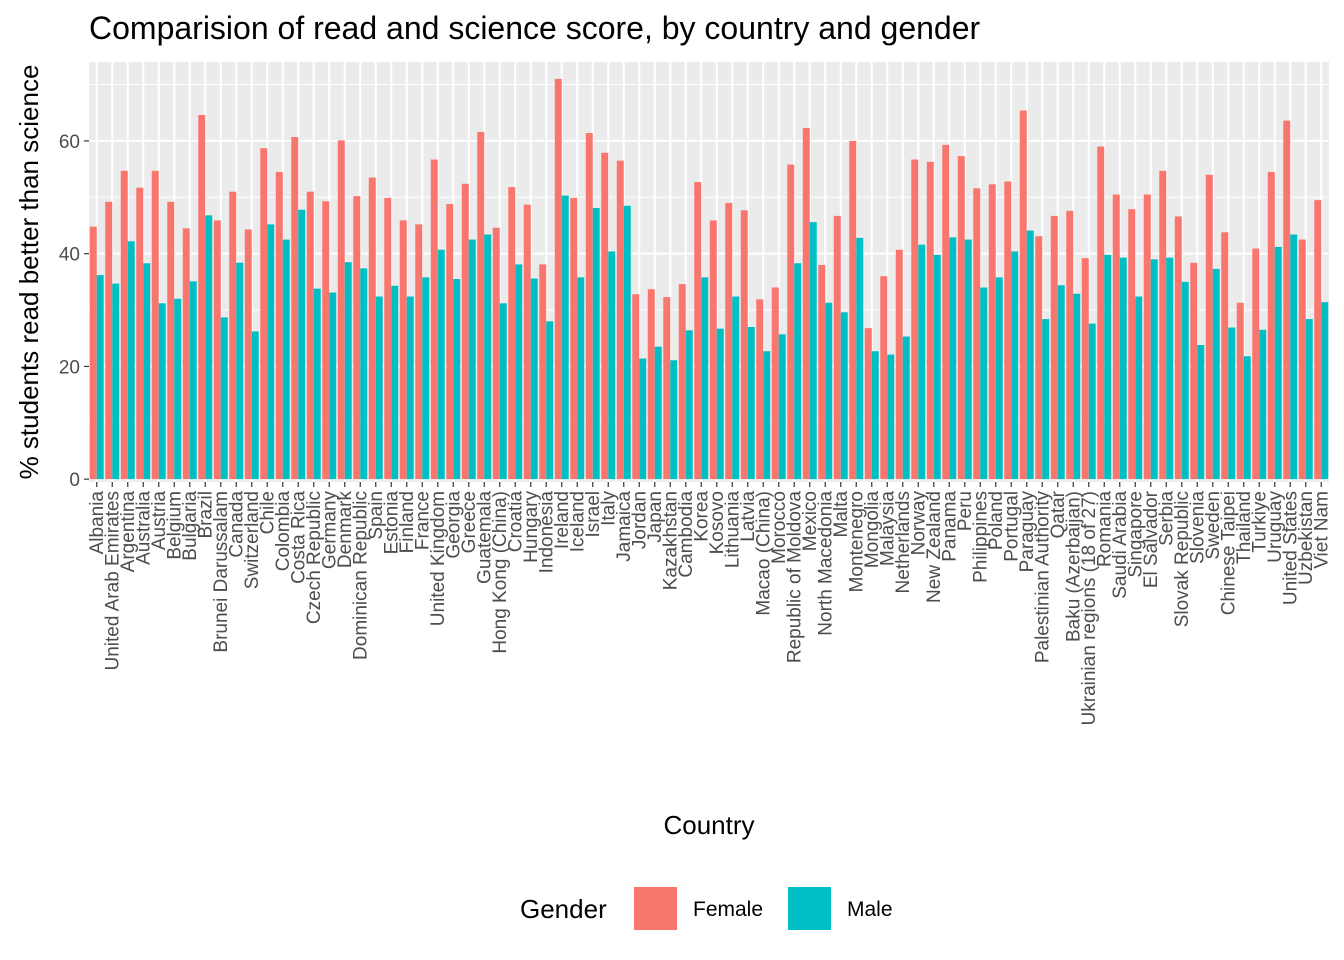 Image resolution: width=1344 pixels, height=960 pixels. Describe the element at coordinates (252, 540) in the screenshot. I see `x-tick-label: Switzerland` at that location.